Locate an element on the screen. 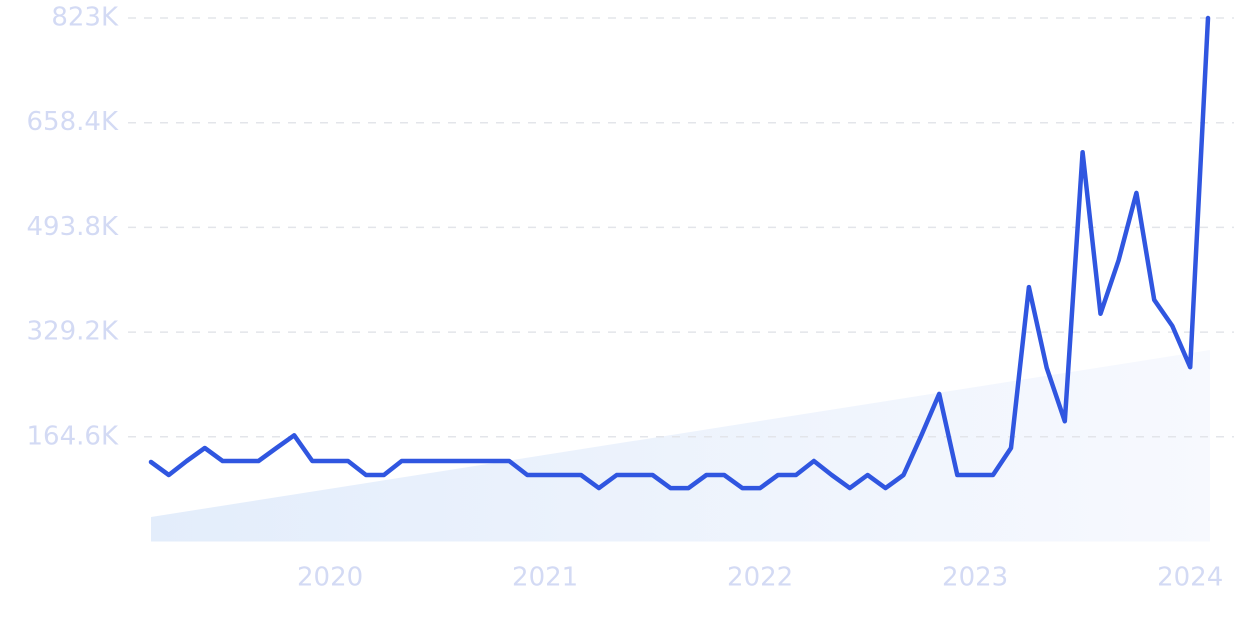 This screenshot has width=1234, height=620. y-tick-label: 823K is located at coordinates (85, 18).